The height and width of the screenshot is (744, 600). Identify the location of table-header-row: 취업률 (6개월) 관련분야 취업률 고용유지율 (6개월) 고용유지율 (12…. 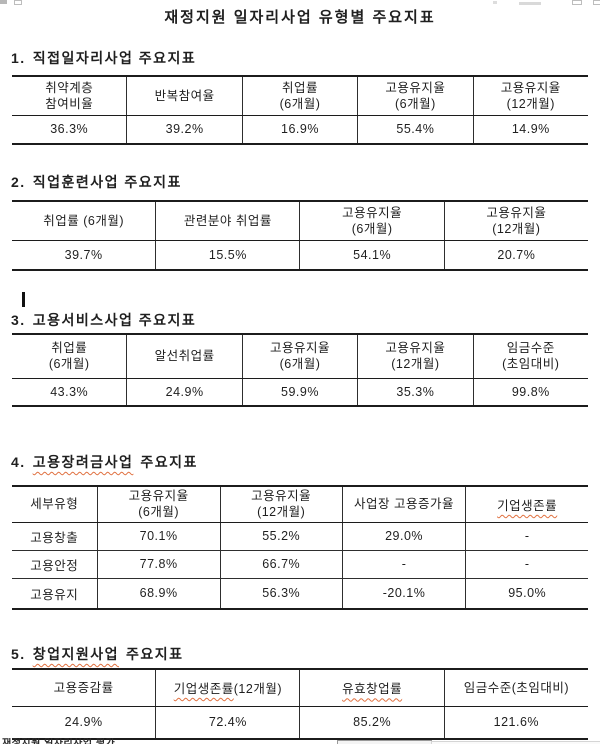
(300, 221).